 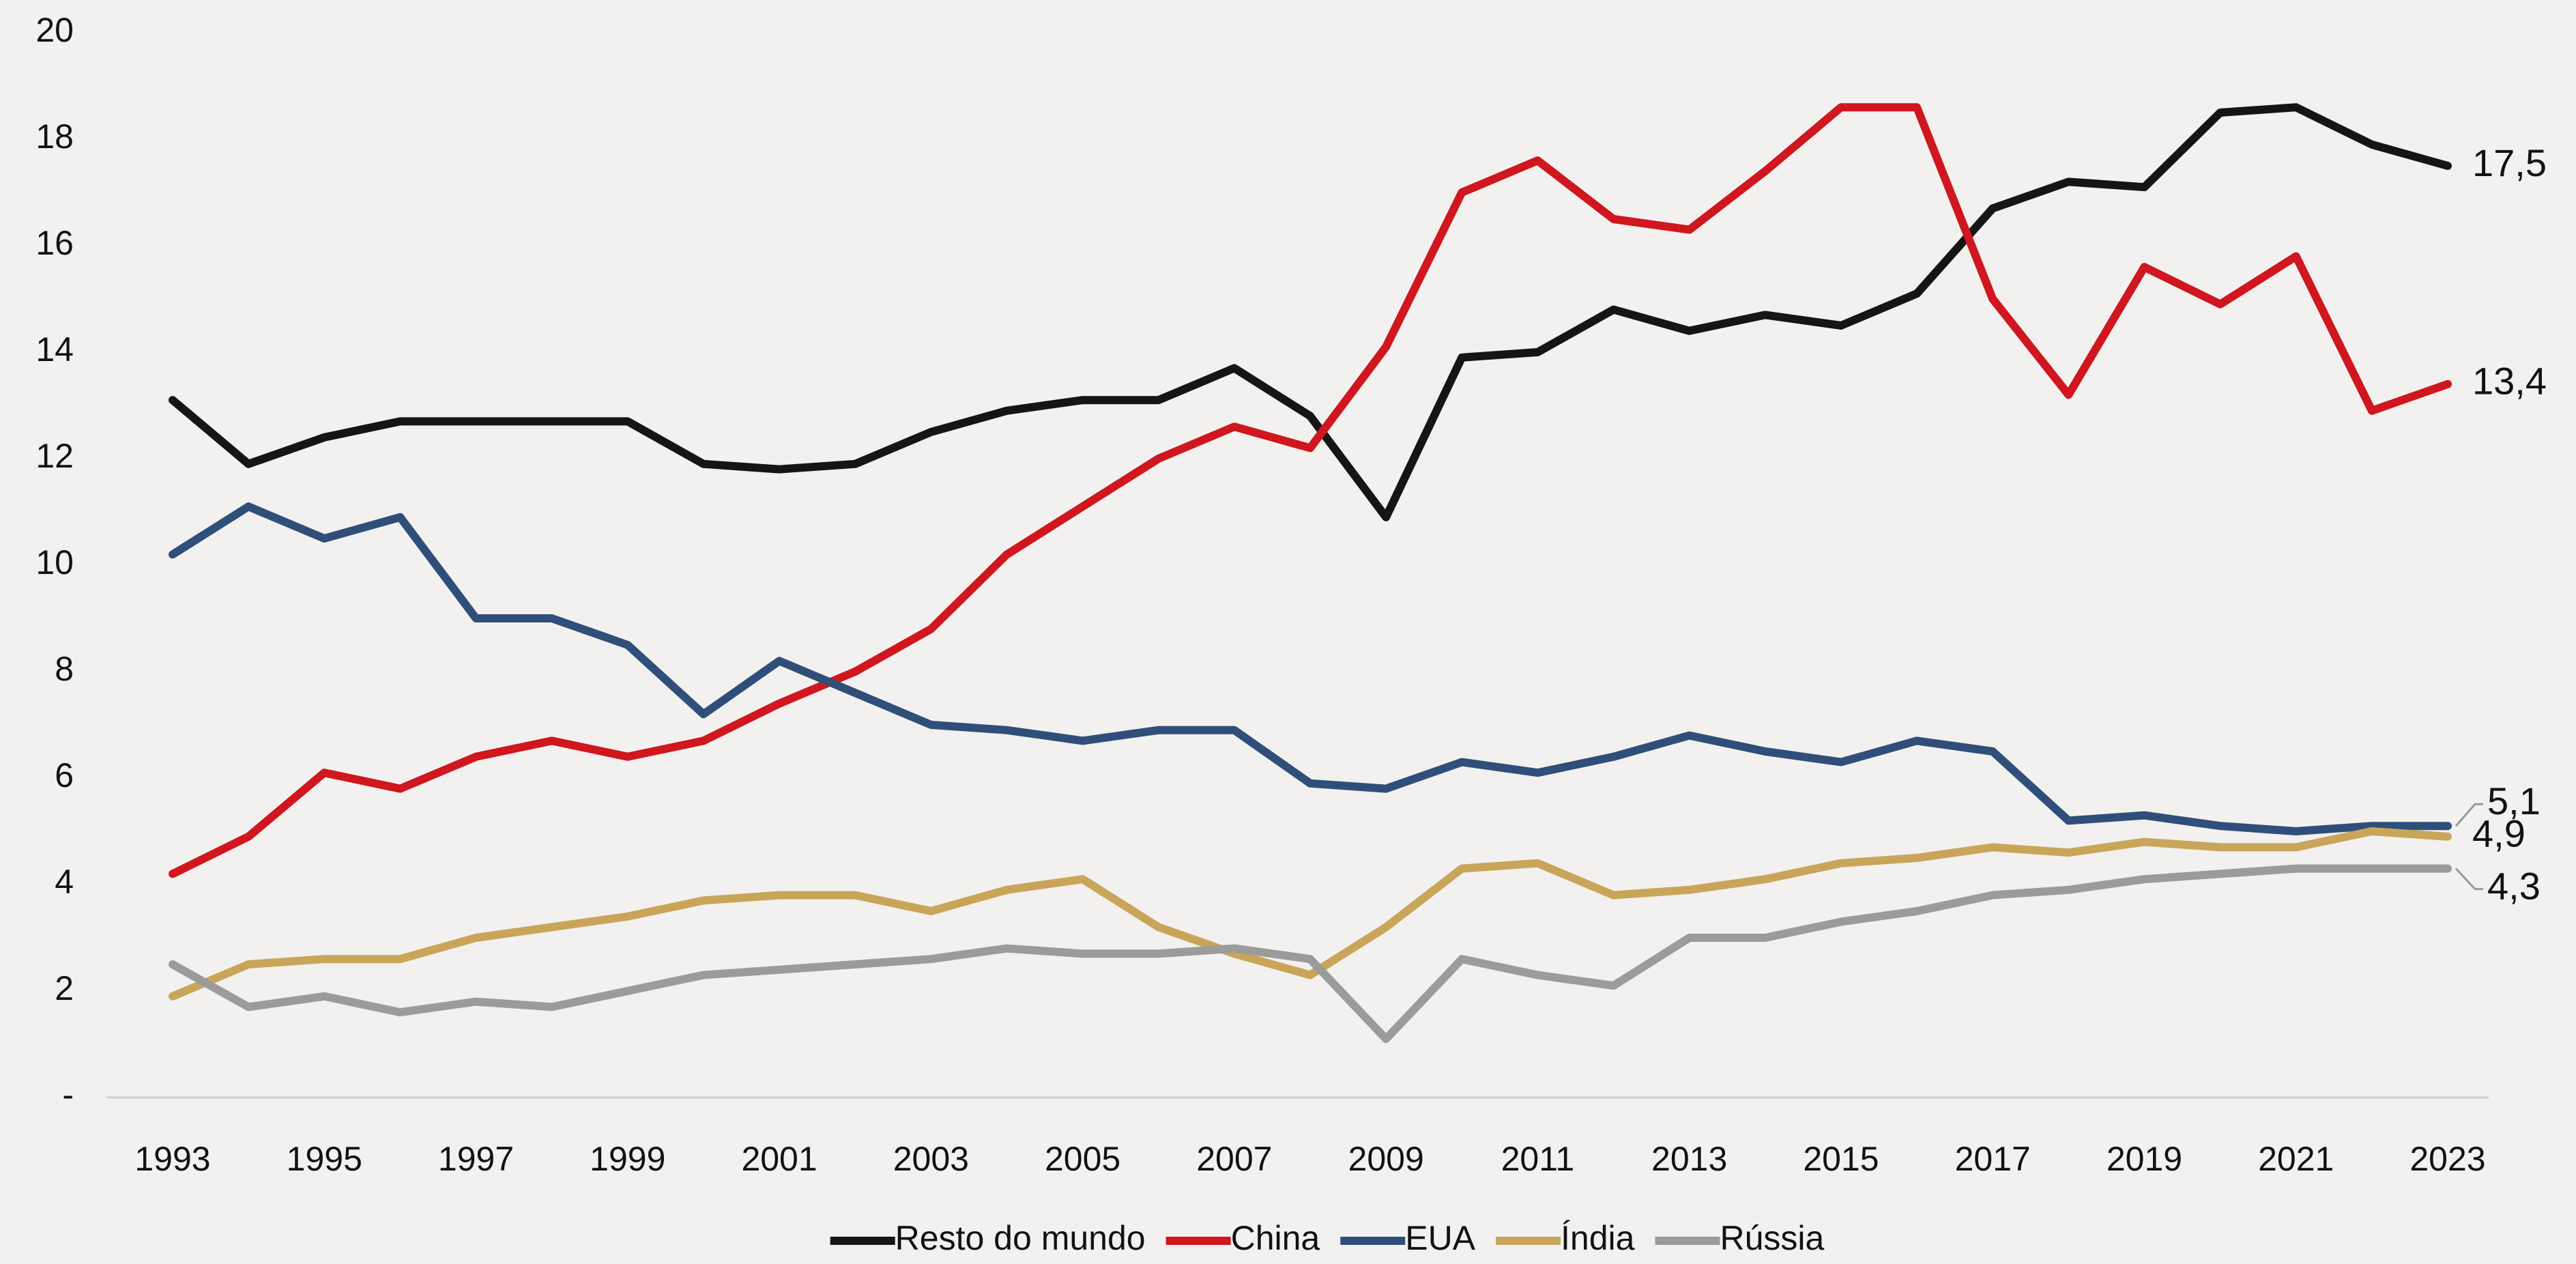 What do you see at coordinates (324, 1159) in the screenshot?
I see `x-tick-label: 1995` at bounding box center [324, 1159].